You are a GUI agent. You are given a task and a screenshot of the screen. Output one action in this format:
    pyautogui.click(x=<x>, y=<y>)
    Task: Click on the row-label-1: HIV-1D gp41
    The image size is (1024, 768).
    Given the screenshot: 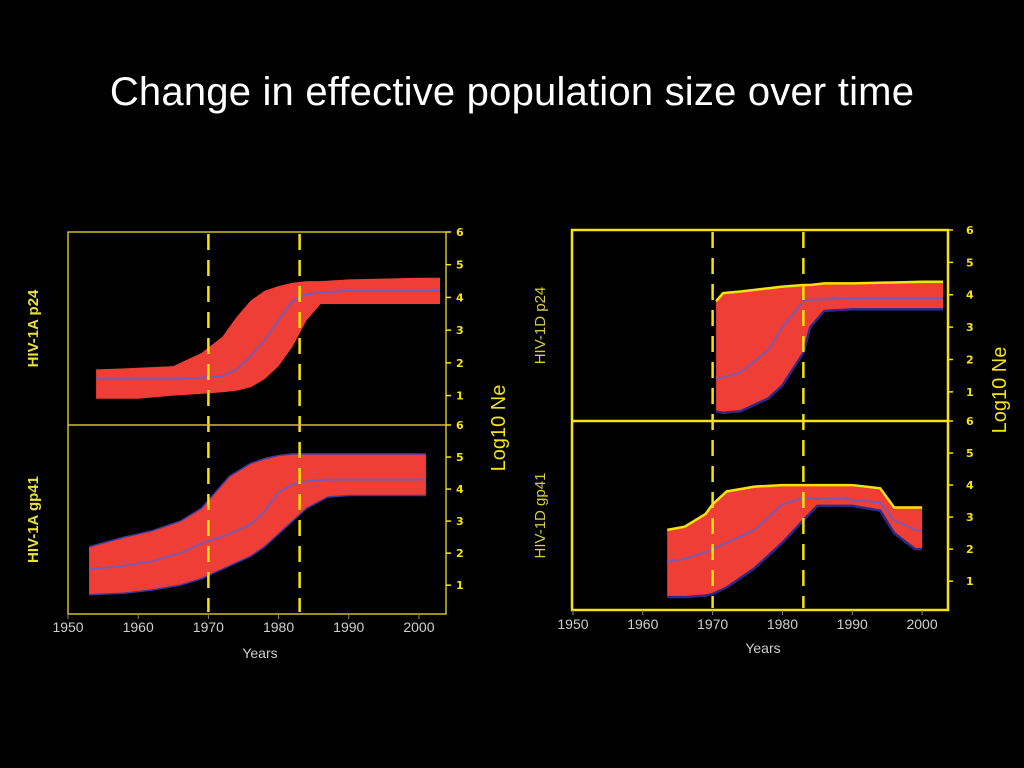 What is the action you would take?
    pyautogui.click(x=540, y=516)
    